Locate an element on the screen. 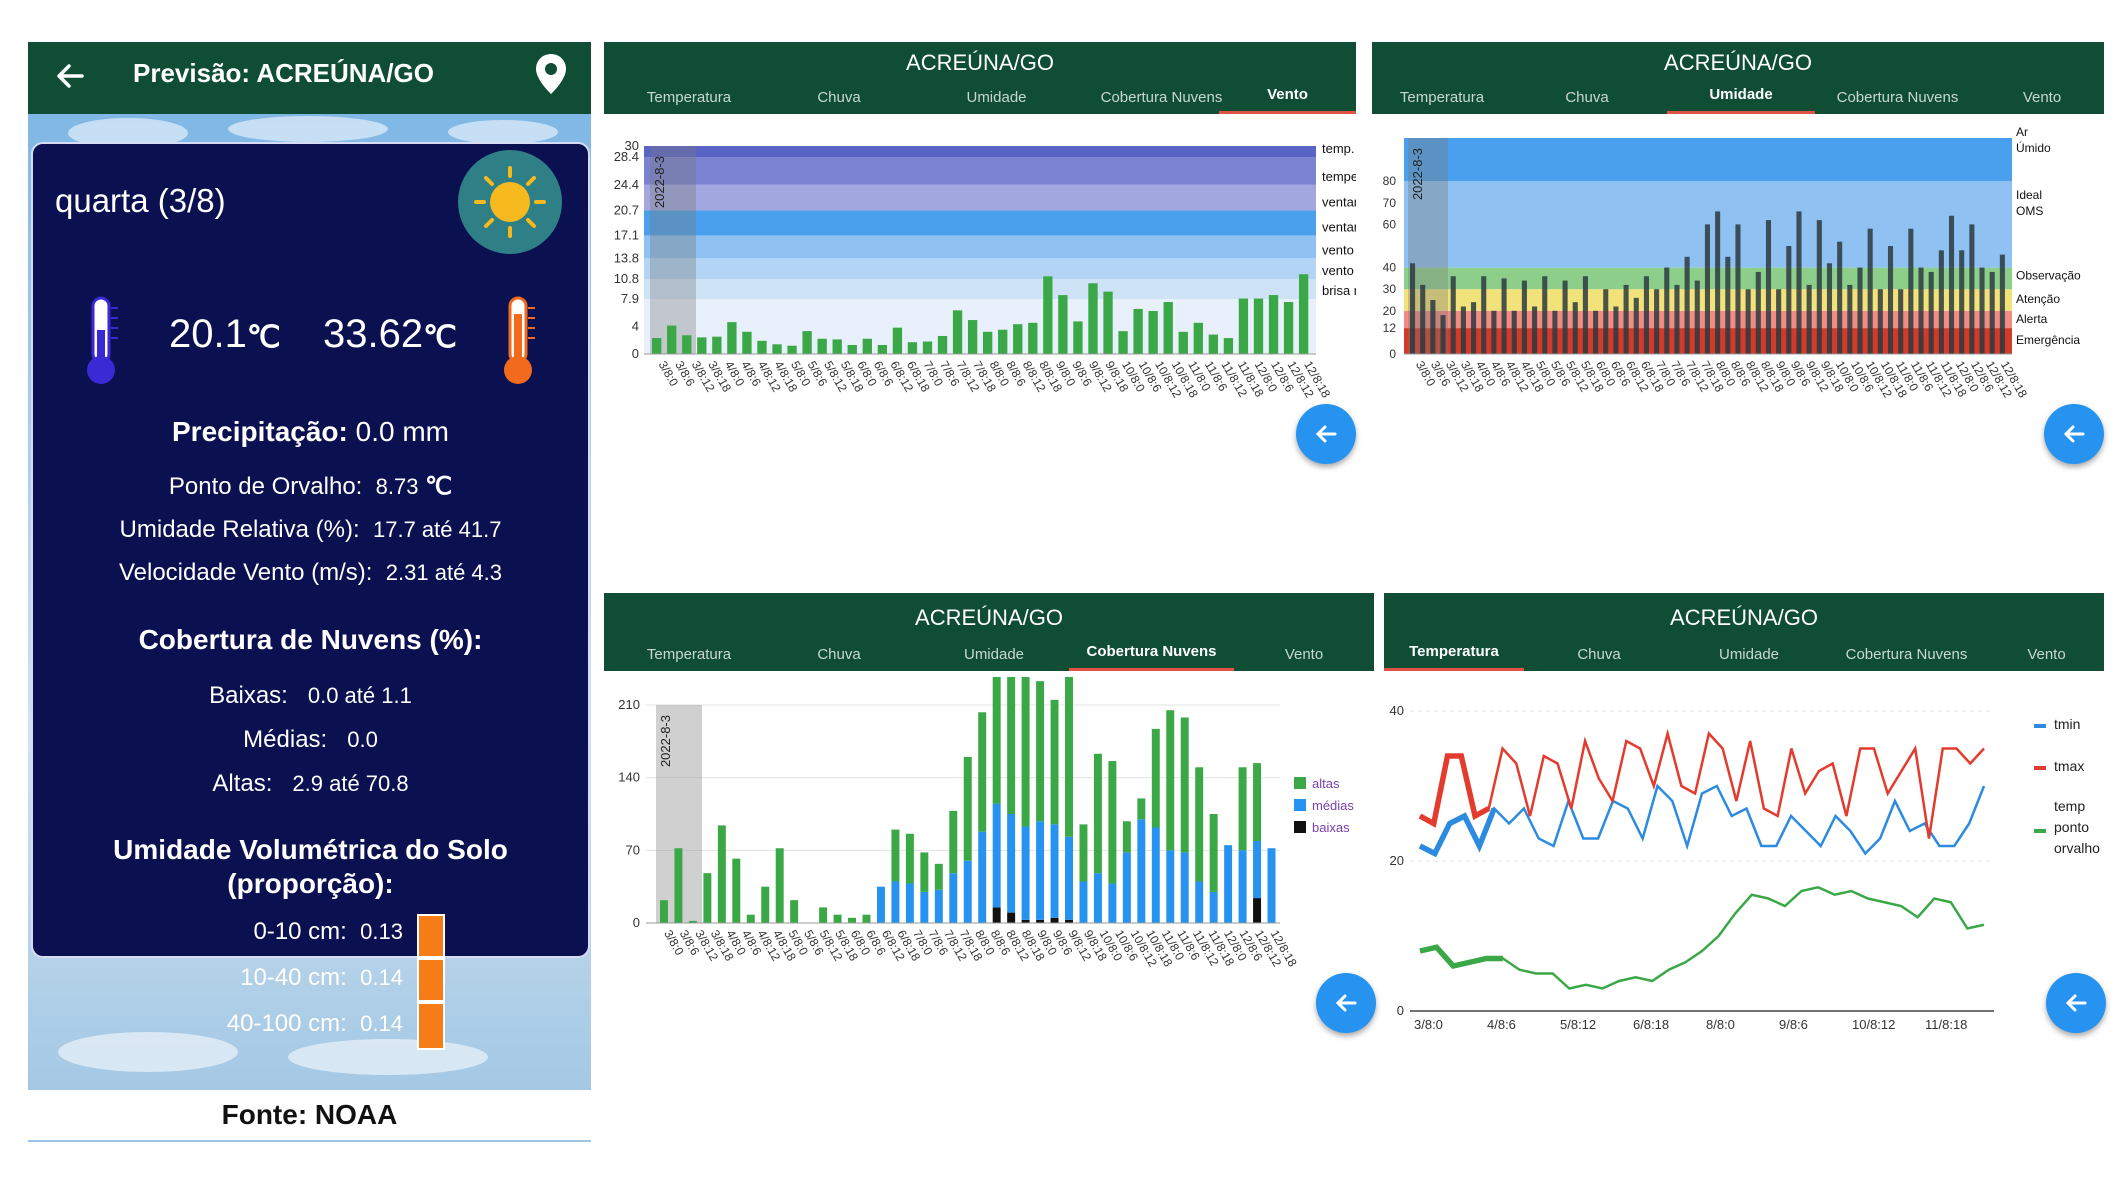 Image resolution: width=2126 pixels, height=1181 pixels. band-label: OMS is located at coordinates (2029, 211).